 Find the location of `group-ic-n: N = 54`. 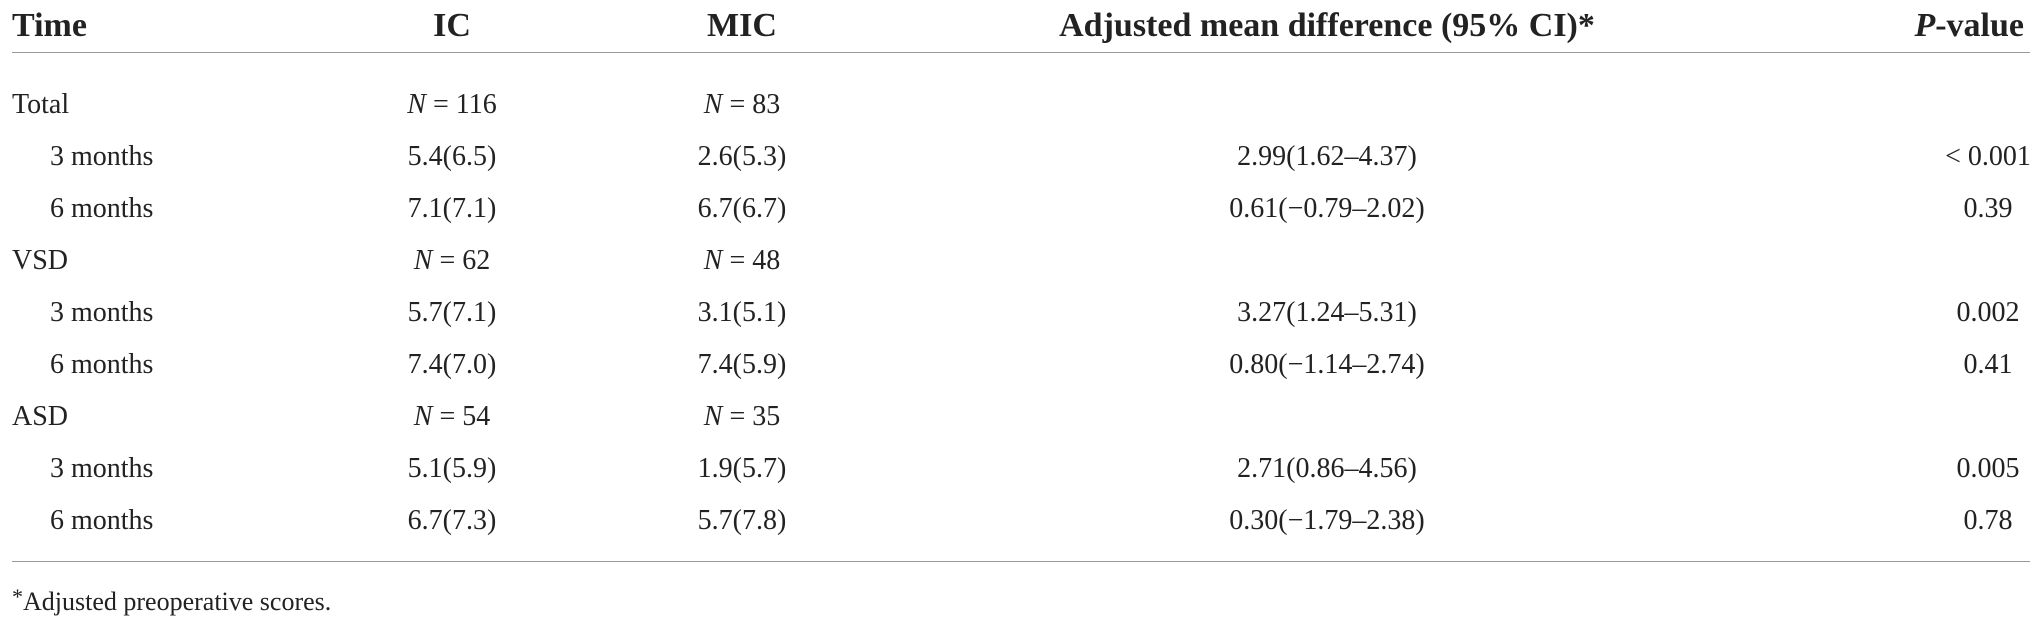

group-ic-n: N = 54 is located at coordinates (452, 416).